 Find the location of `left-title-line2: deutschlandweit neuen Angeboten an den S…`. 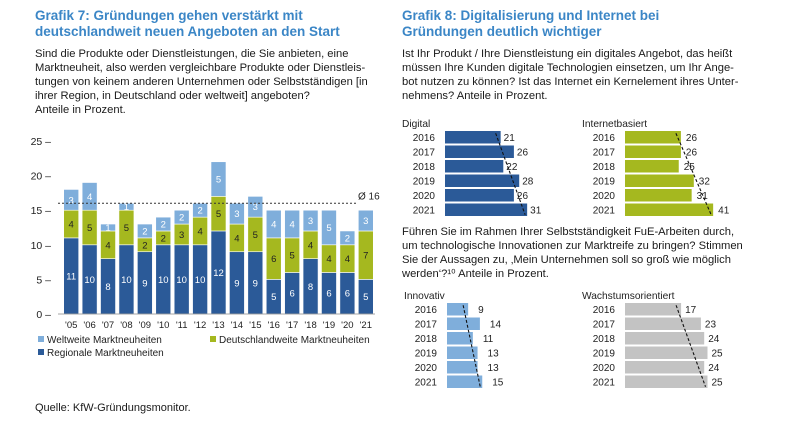

left-title-line2: deutschlandweit neuen Angeboten an den S… is located at coordinates (187, 31).